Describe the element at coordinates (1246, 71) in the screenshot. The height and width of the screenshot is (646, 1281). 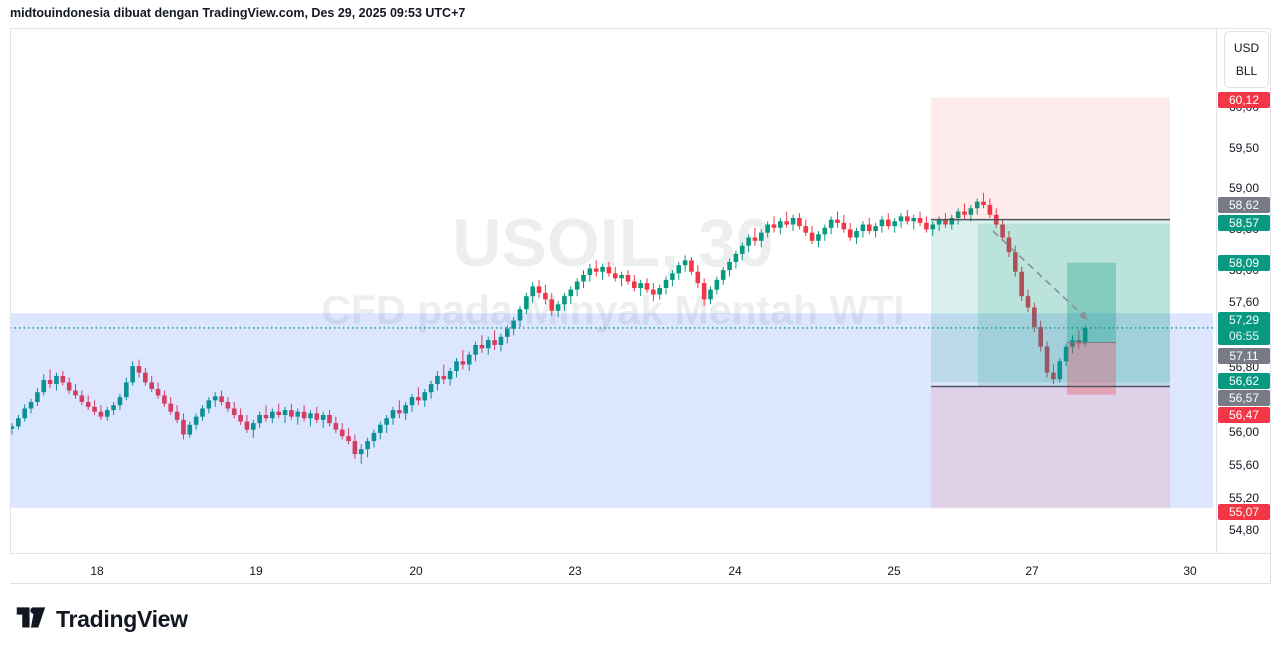
I see `unit-button: BLL` at that location.